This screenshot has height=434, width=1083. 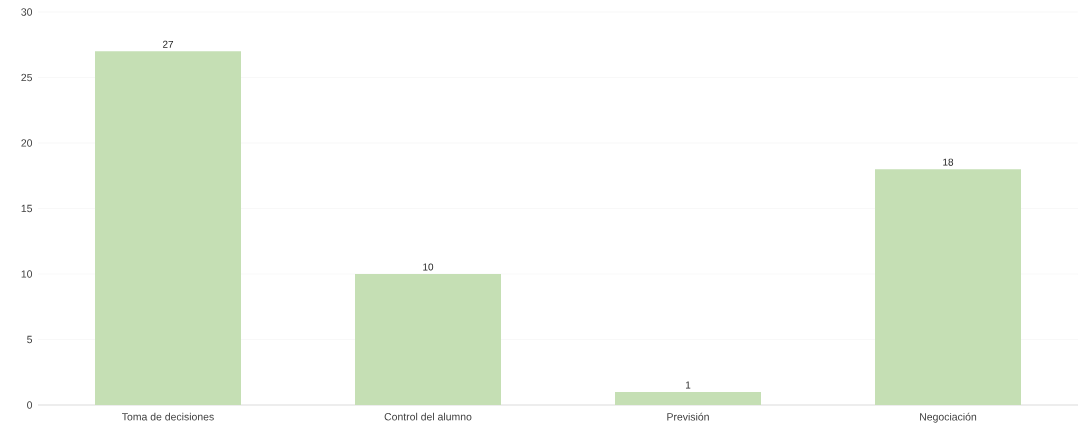 I want to click on data-label: 18, so click(x=948, y=162).